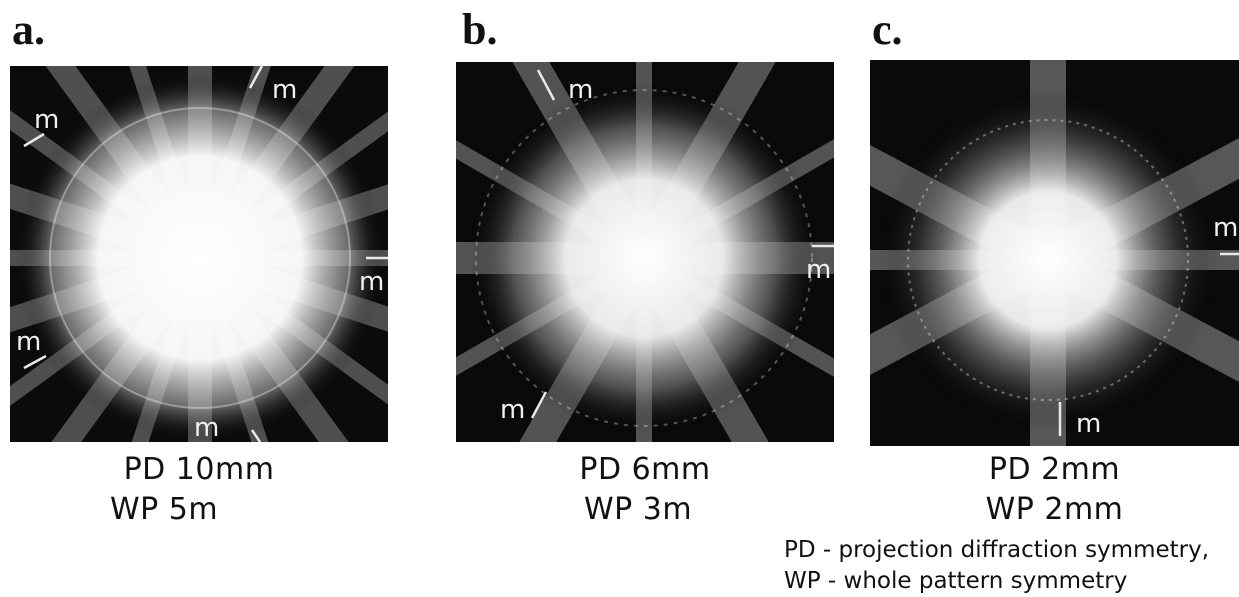 This screenshot has height=597, width=1239. What do you see at coordinates (1054, 490) in the screenshot?
I see `caption-c: PD 2mm WP 2mm` at bounding box center [1054, 490].